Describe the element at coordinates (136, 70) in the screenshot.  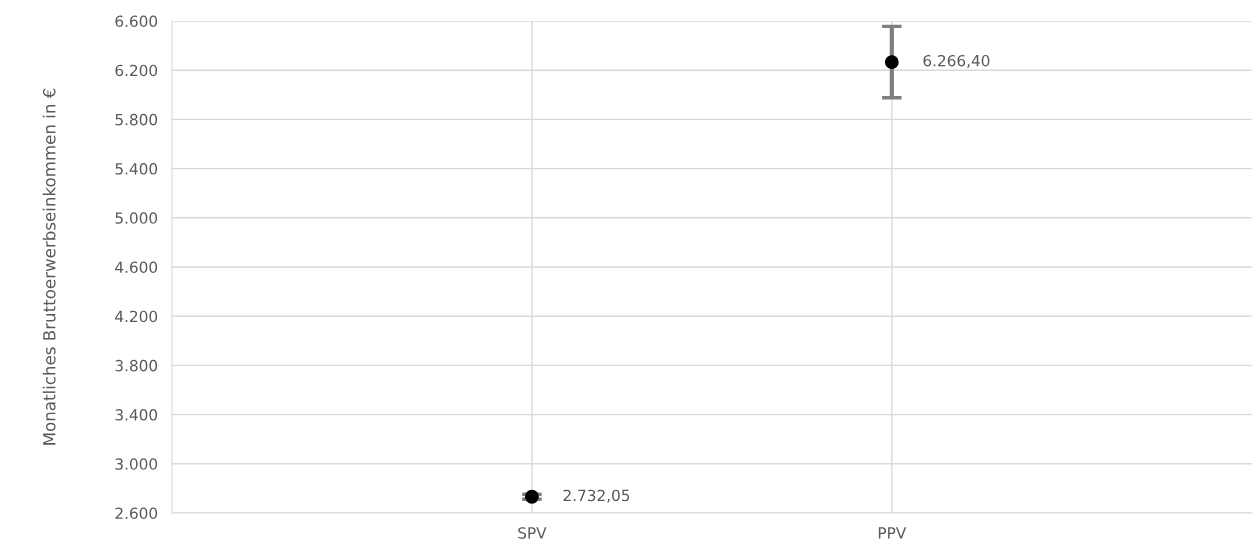
I see `y-tick-label: 6.200` at that location.